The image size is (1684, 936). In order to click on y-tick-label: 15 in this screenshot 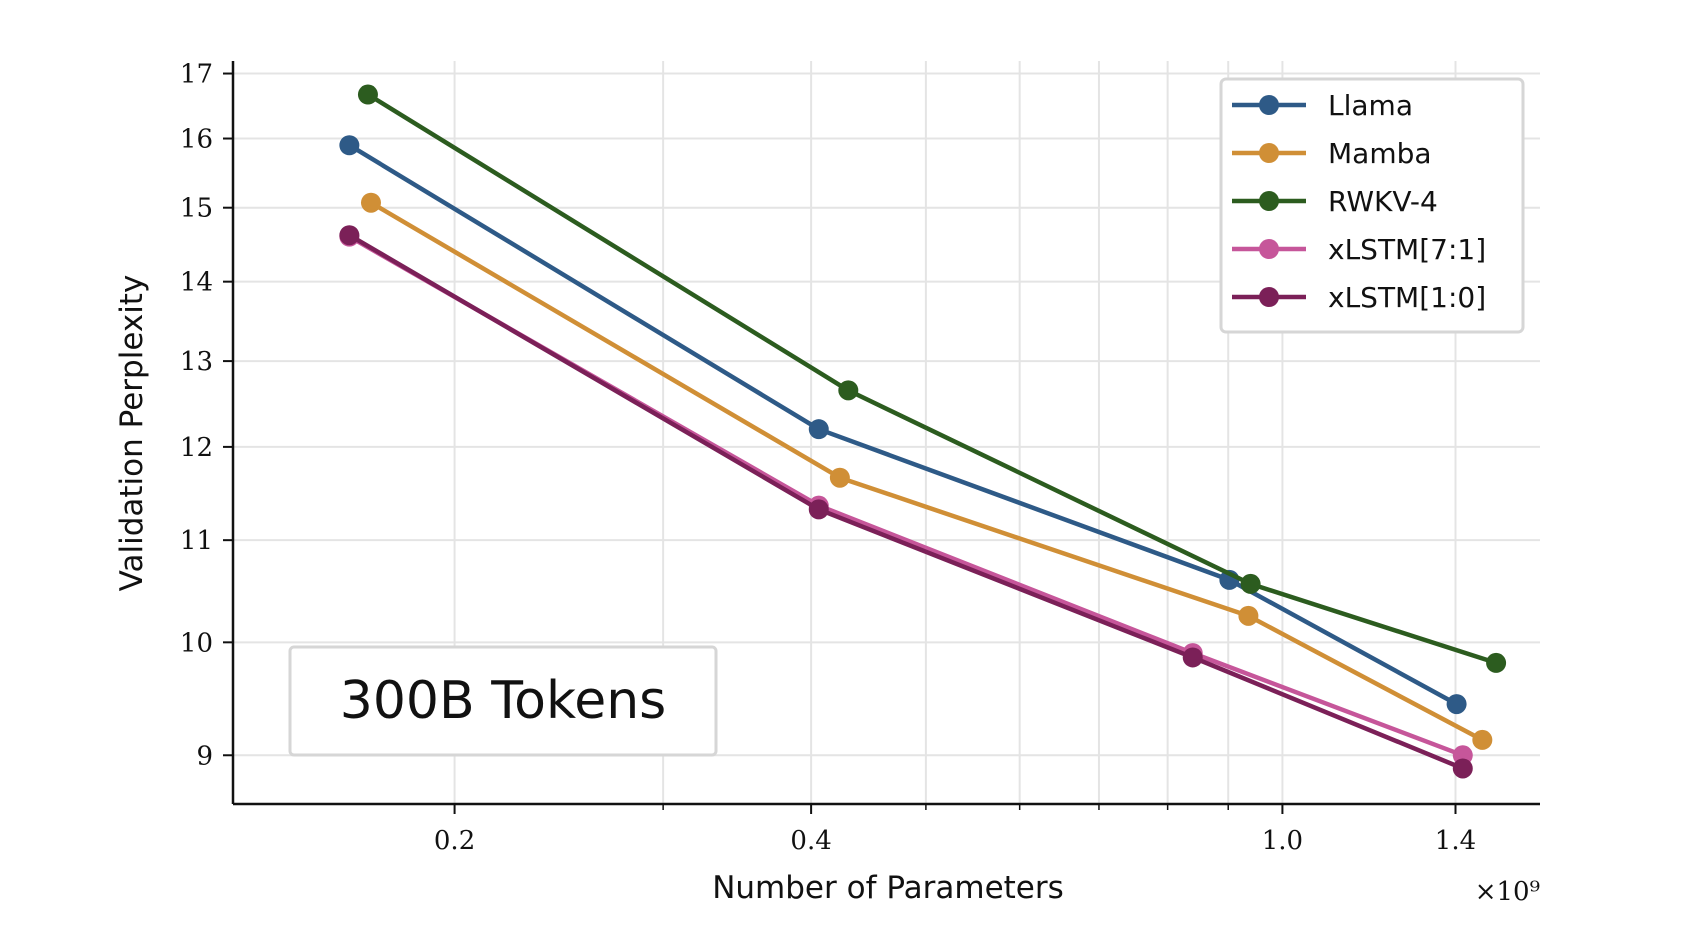, I will do `click(196, 209)`.